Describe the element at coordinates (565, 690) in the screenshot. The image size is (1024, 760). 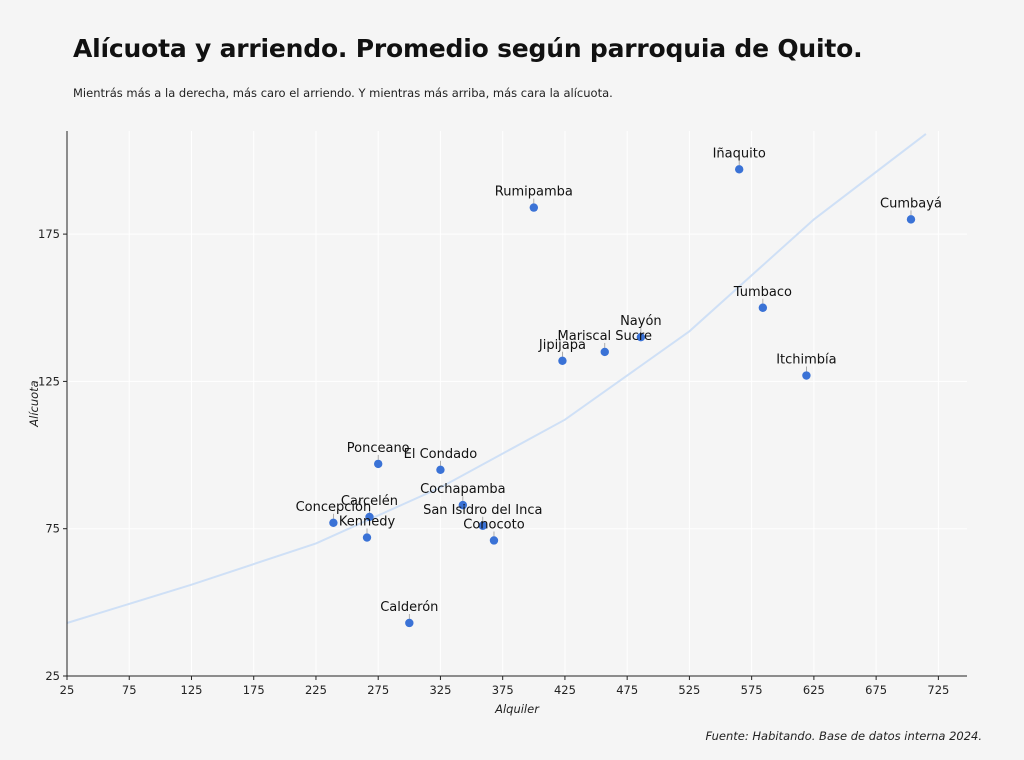
I see `x-tick-label: 425` at that location.